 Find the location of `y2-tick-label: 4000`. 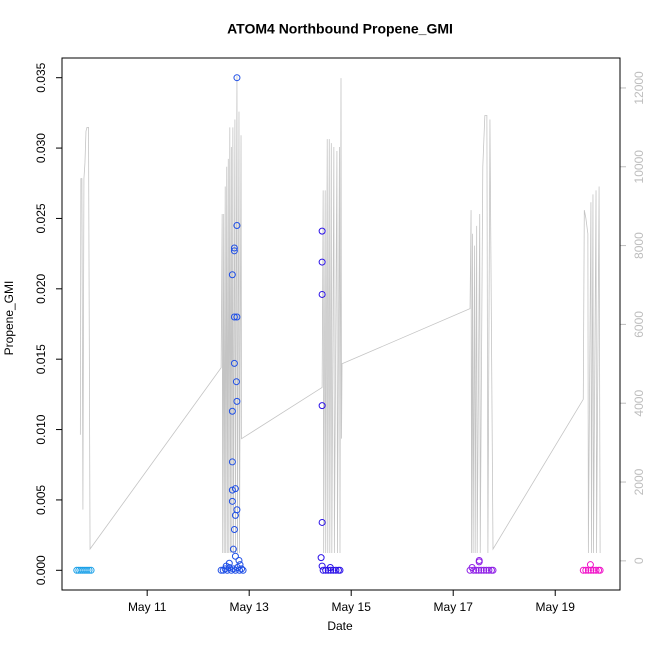

y2-tick-label: 4000 is located at coordinates (639, 403).